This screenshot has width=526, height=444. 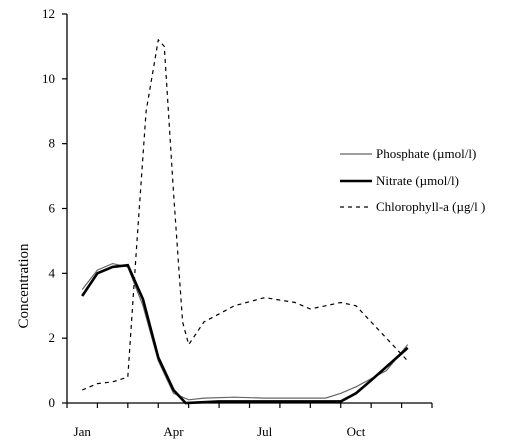 I want to click on y-tick-label: 6, so click(x=52, y=208).